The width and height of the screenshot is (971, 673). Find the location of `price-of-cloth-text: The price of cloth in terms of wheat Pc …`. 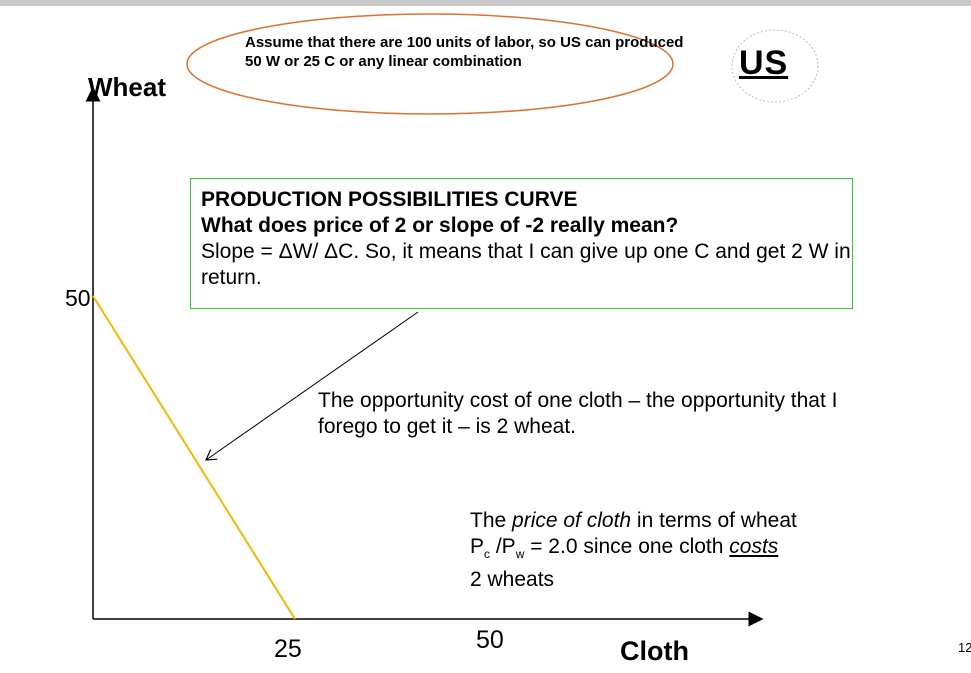

price-of-cloth-text: The price of cloth in terms of wheat Pc … is located at coordinates (690, 550).